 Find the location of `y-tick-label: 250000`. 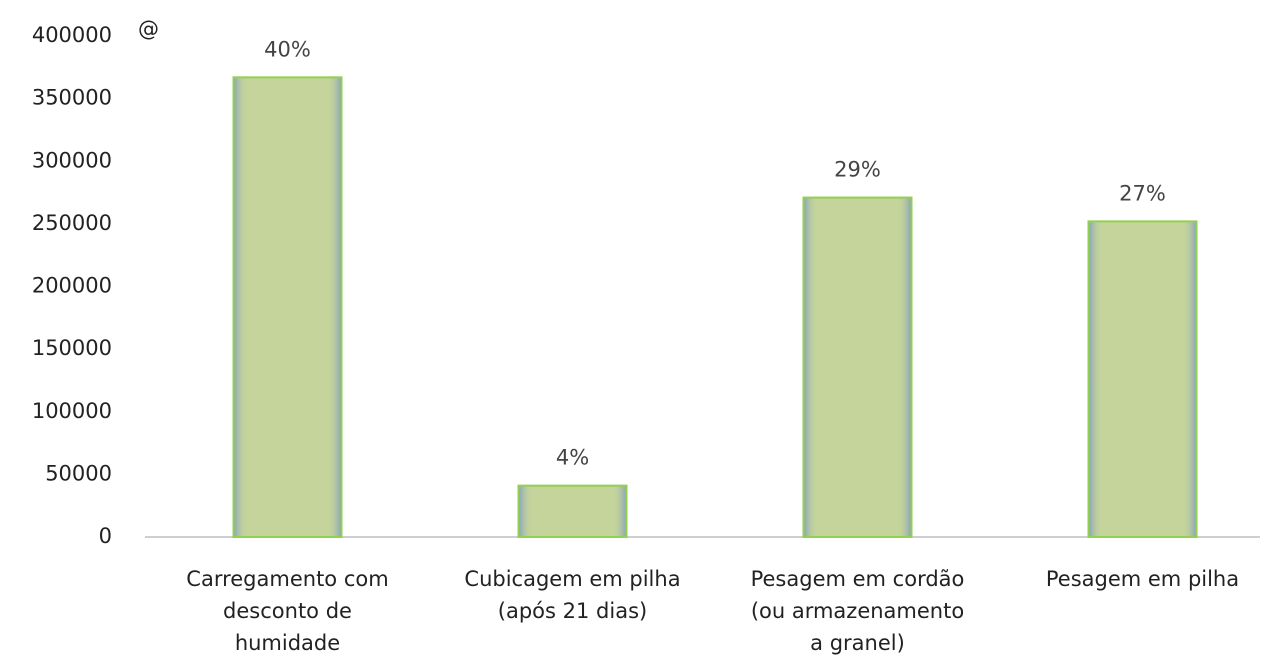

y-tick-label: 250000 is located at coordinates (72, 223).